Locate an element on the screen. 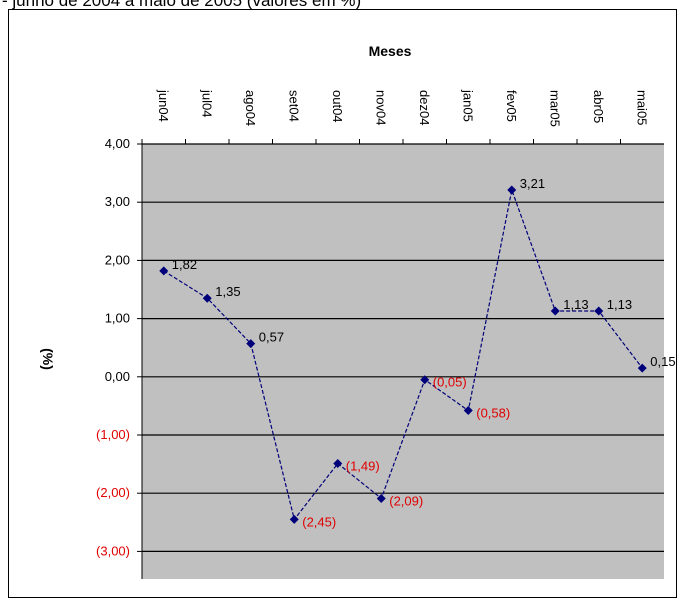  x-tick-label: mai05 is located at coordinates (641, 107).